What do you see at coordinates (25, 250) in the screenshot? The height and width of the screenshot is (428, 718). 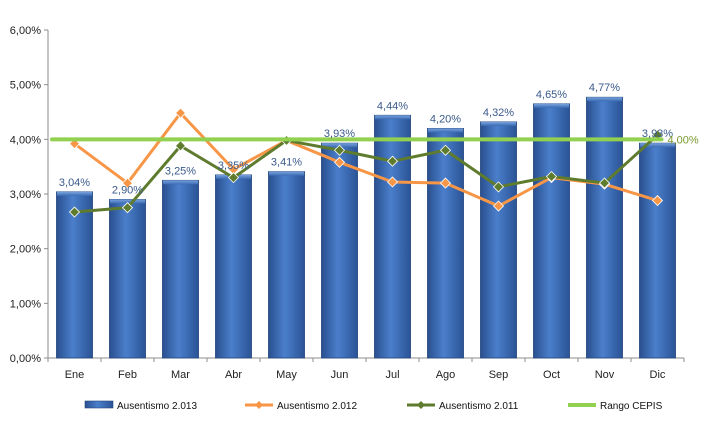 I see `y-tick-label: 2,00%` at bounding box center [25, 250].